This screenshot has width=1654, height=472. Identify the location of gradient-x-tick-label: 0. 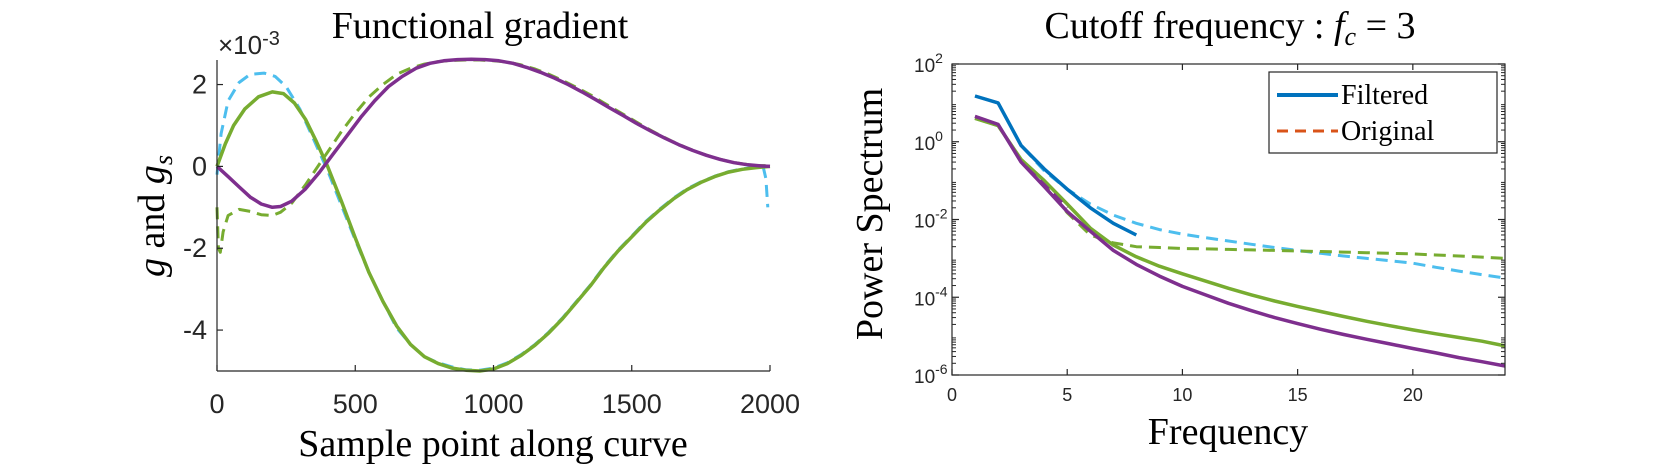
(216, 404).